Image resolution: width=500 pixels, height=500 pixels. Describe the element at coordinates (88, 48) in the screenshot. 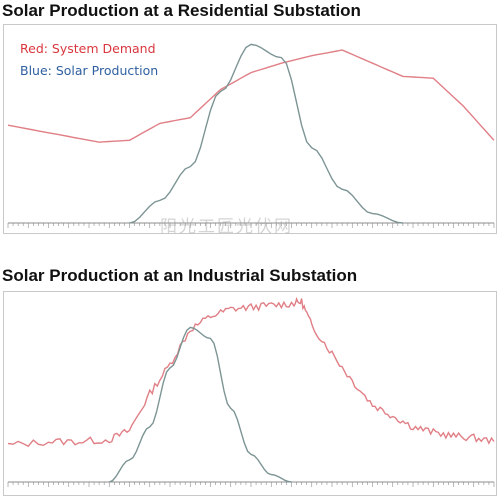

I see `legend-system-demand: Red: System Demand` at that location.